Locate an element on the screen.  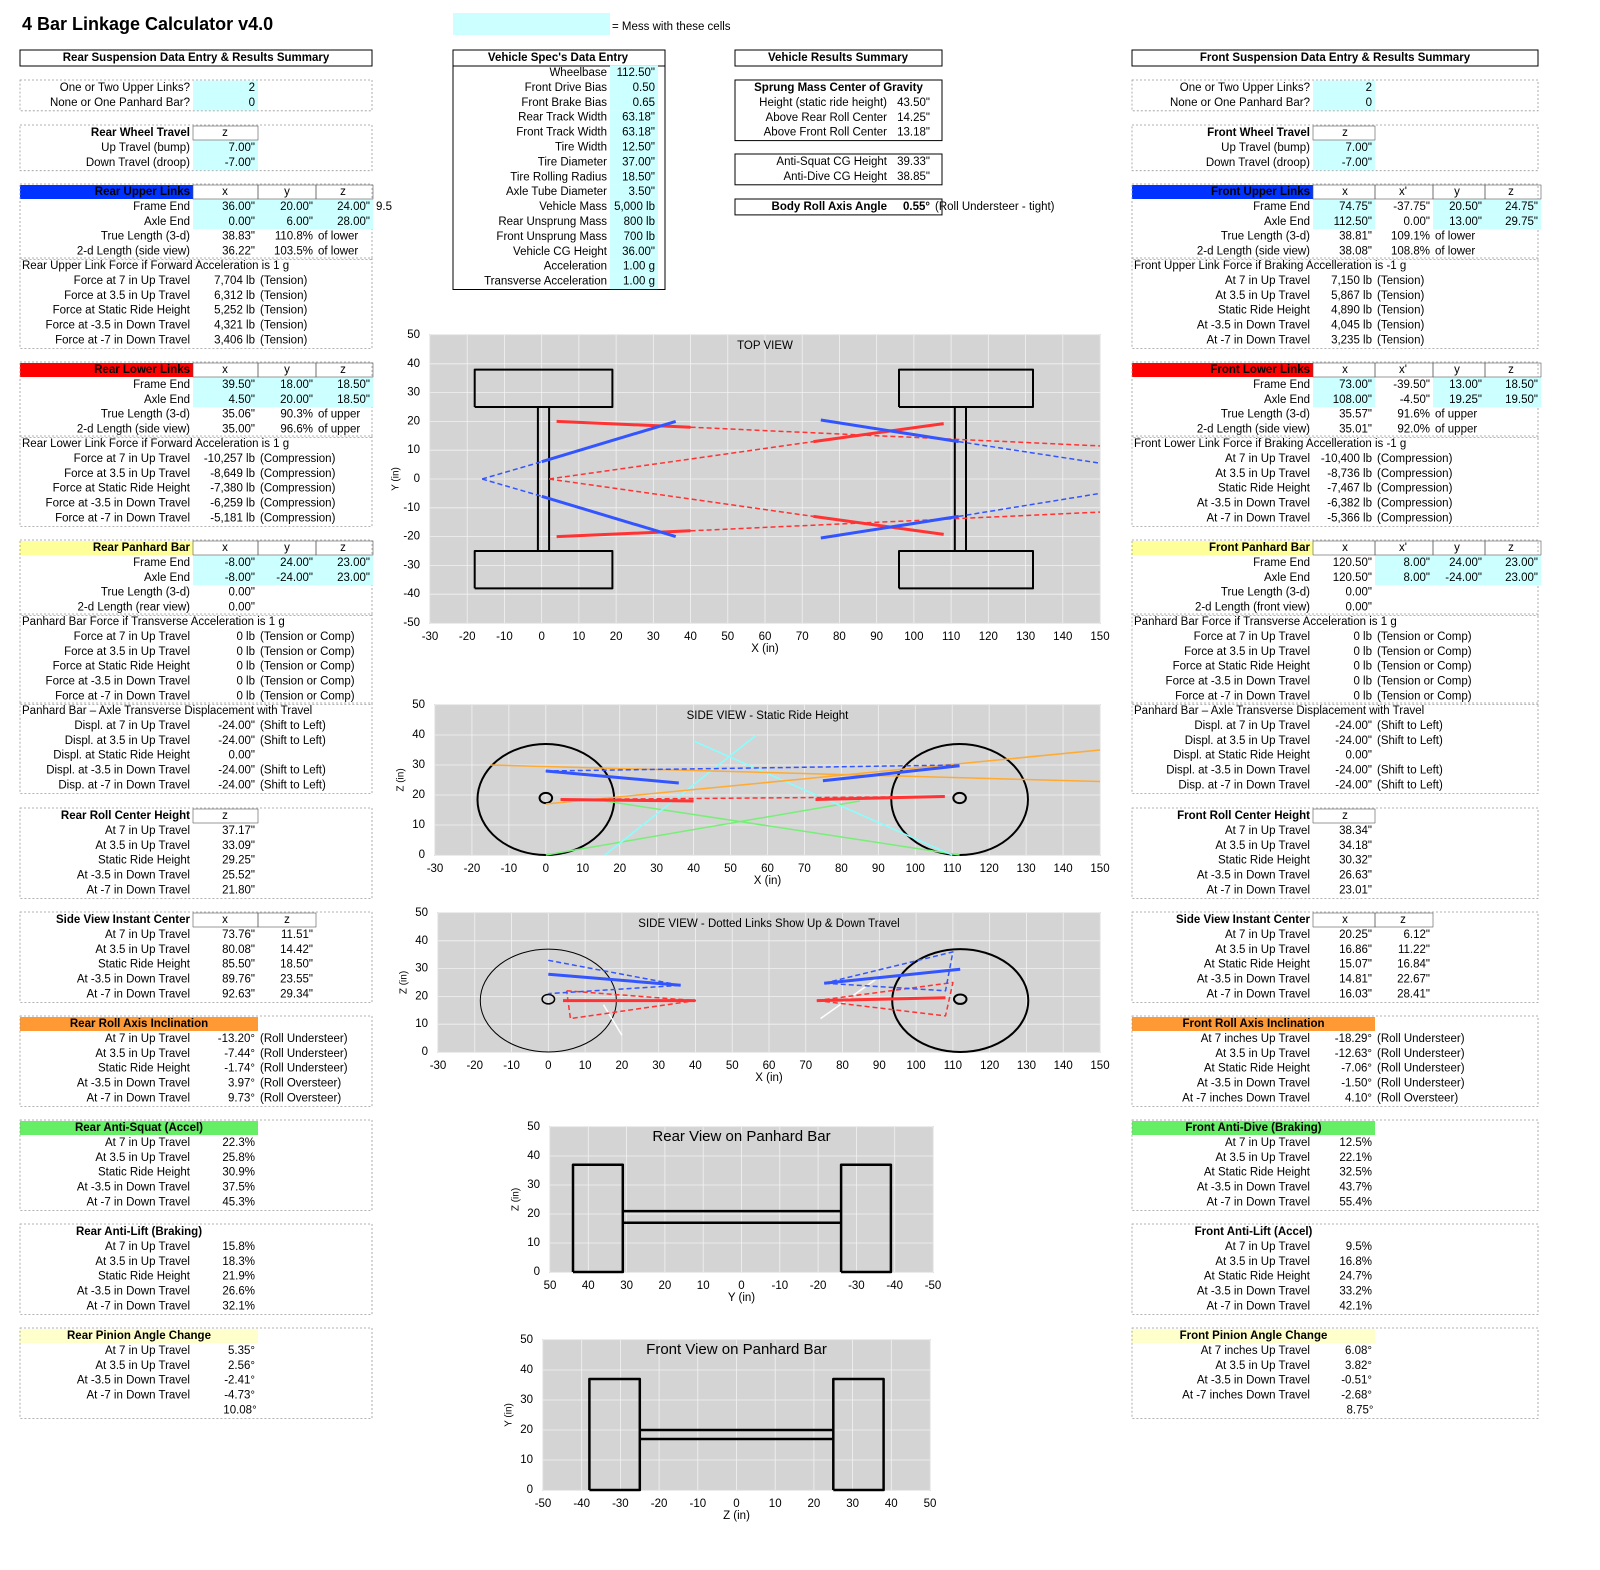
x-tick-label: 80 is located at coordinates (841, 869).